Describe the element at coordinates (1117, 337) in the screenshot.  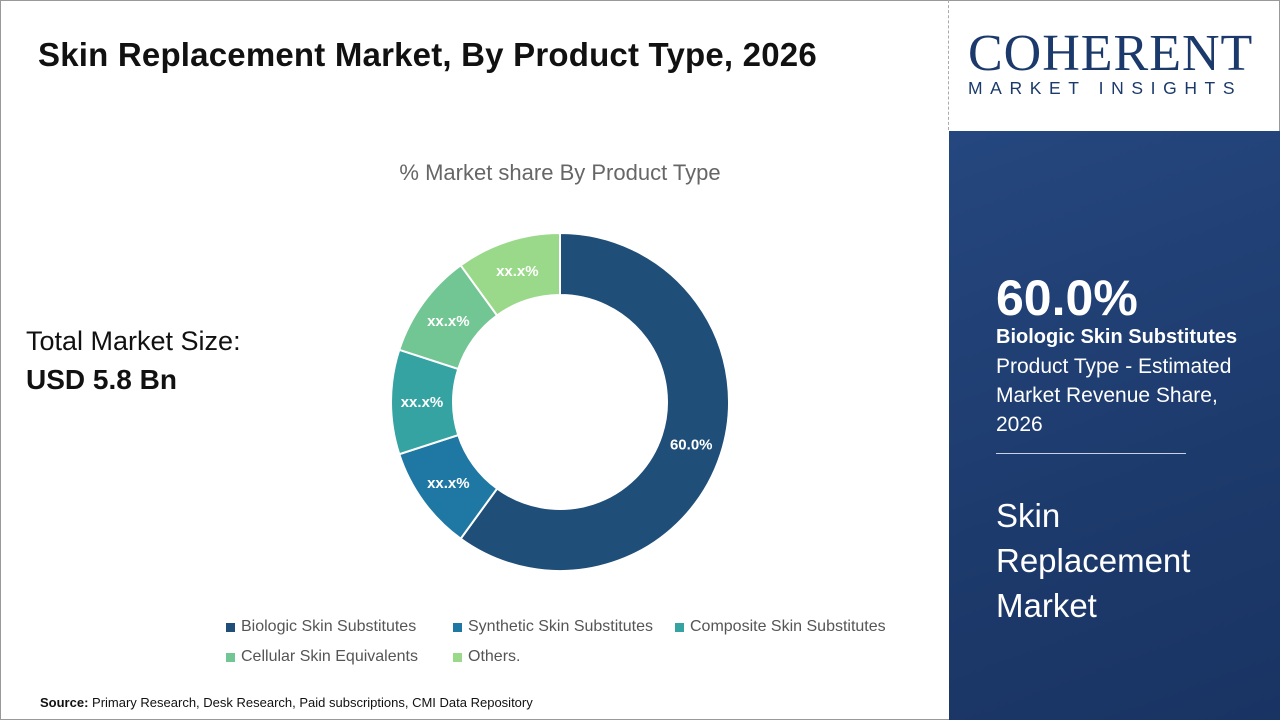
I see `highlight-segment: Biologic Skin Substitutes` at that location.